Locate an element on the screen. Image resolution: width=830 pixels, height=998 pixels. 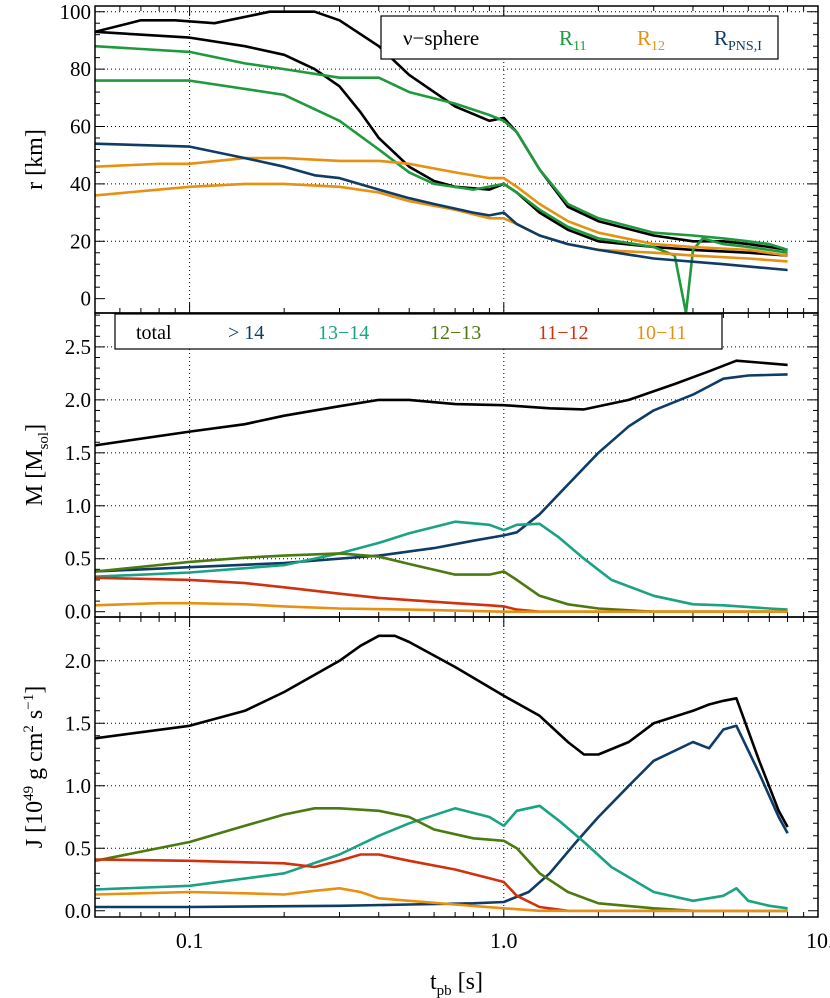
y-axis-label: J [1049 g cm2 s−1] is located at coordinates (34, 767).